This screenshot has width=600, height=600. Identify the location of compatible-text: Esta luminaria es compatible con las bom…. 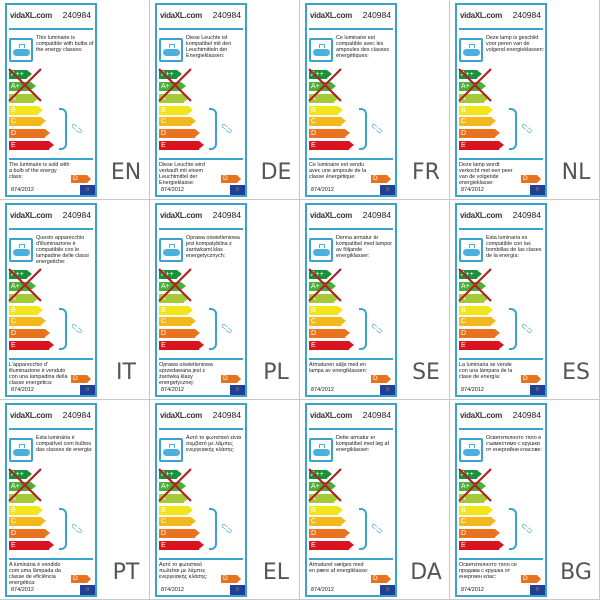
(514, 247).